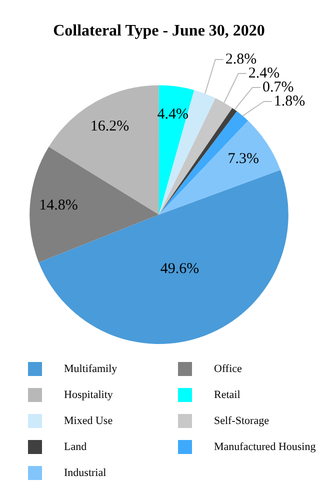 The height and width of the screenshot is (500, 336). What do you see at coordinates (159, 31) in the screenshot?
I see `chart-title: Collateral Type - June 30, 2020` at bounding box center [159, 31].